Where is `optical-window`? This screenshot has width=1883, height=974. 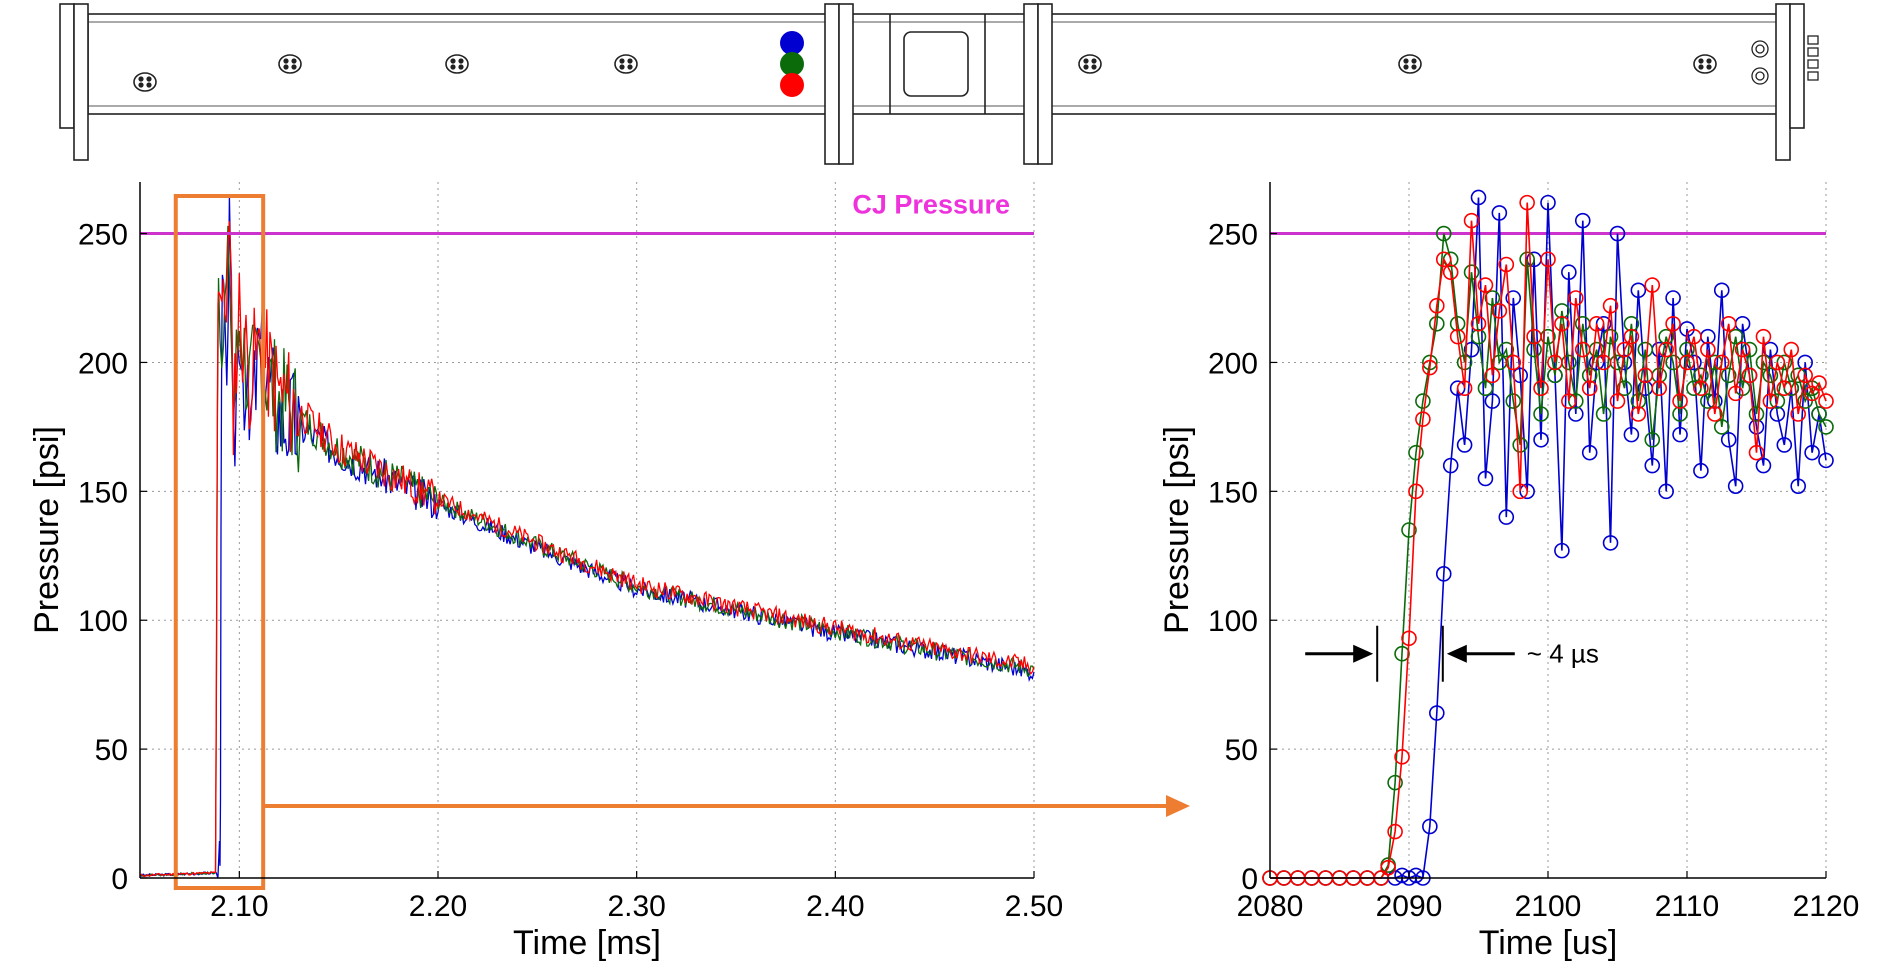
optical-window is located at coordinates (936, 64).